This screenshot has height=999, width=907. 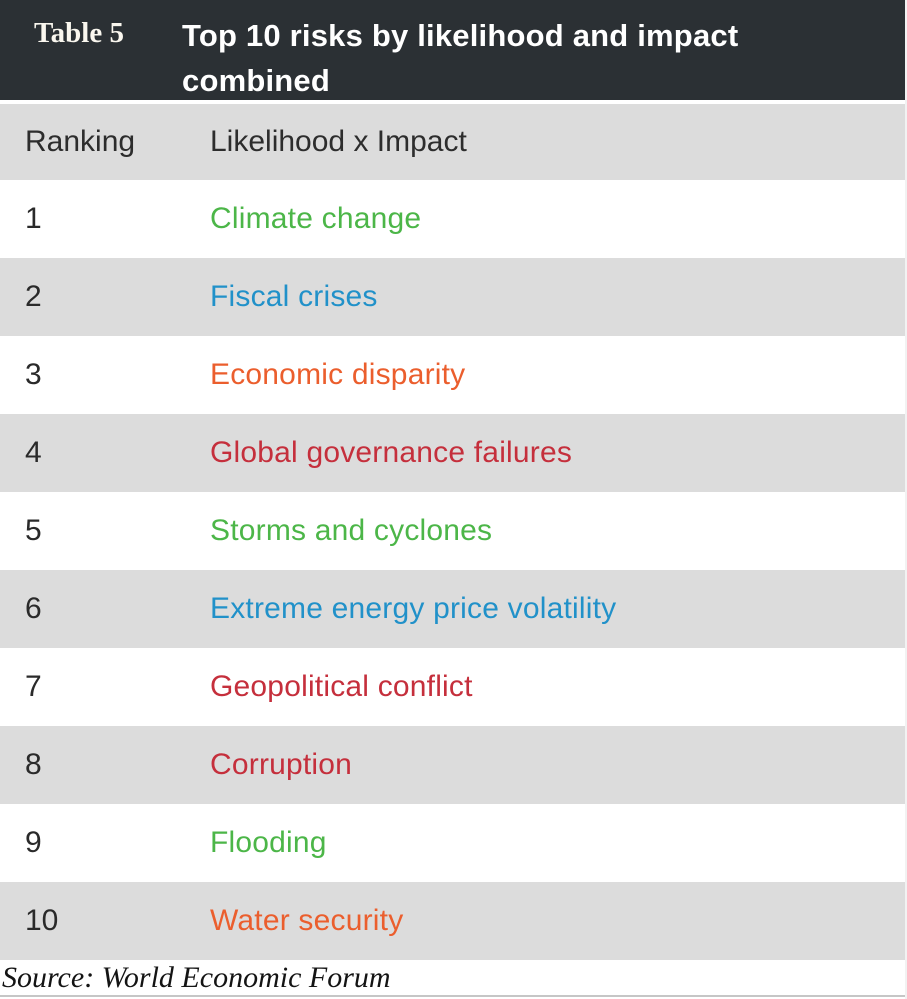 What do you see at coordinates (80, 141) in the screenshot?
I see `column-header-ranking: Ranking` at bounding box center [80, 141].